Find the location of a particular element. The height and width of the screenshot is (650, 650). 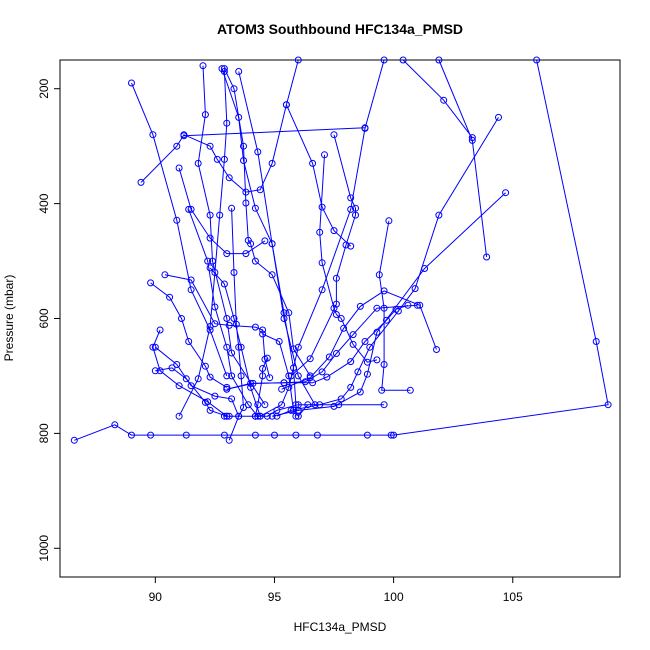

x-tick-label: 95 is located at coordinates (275, 597).